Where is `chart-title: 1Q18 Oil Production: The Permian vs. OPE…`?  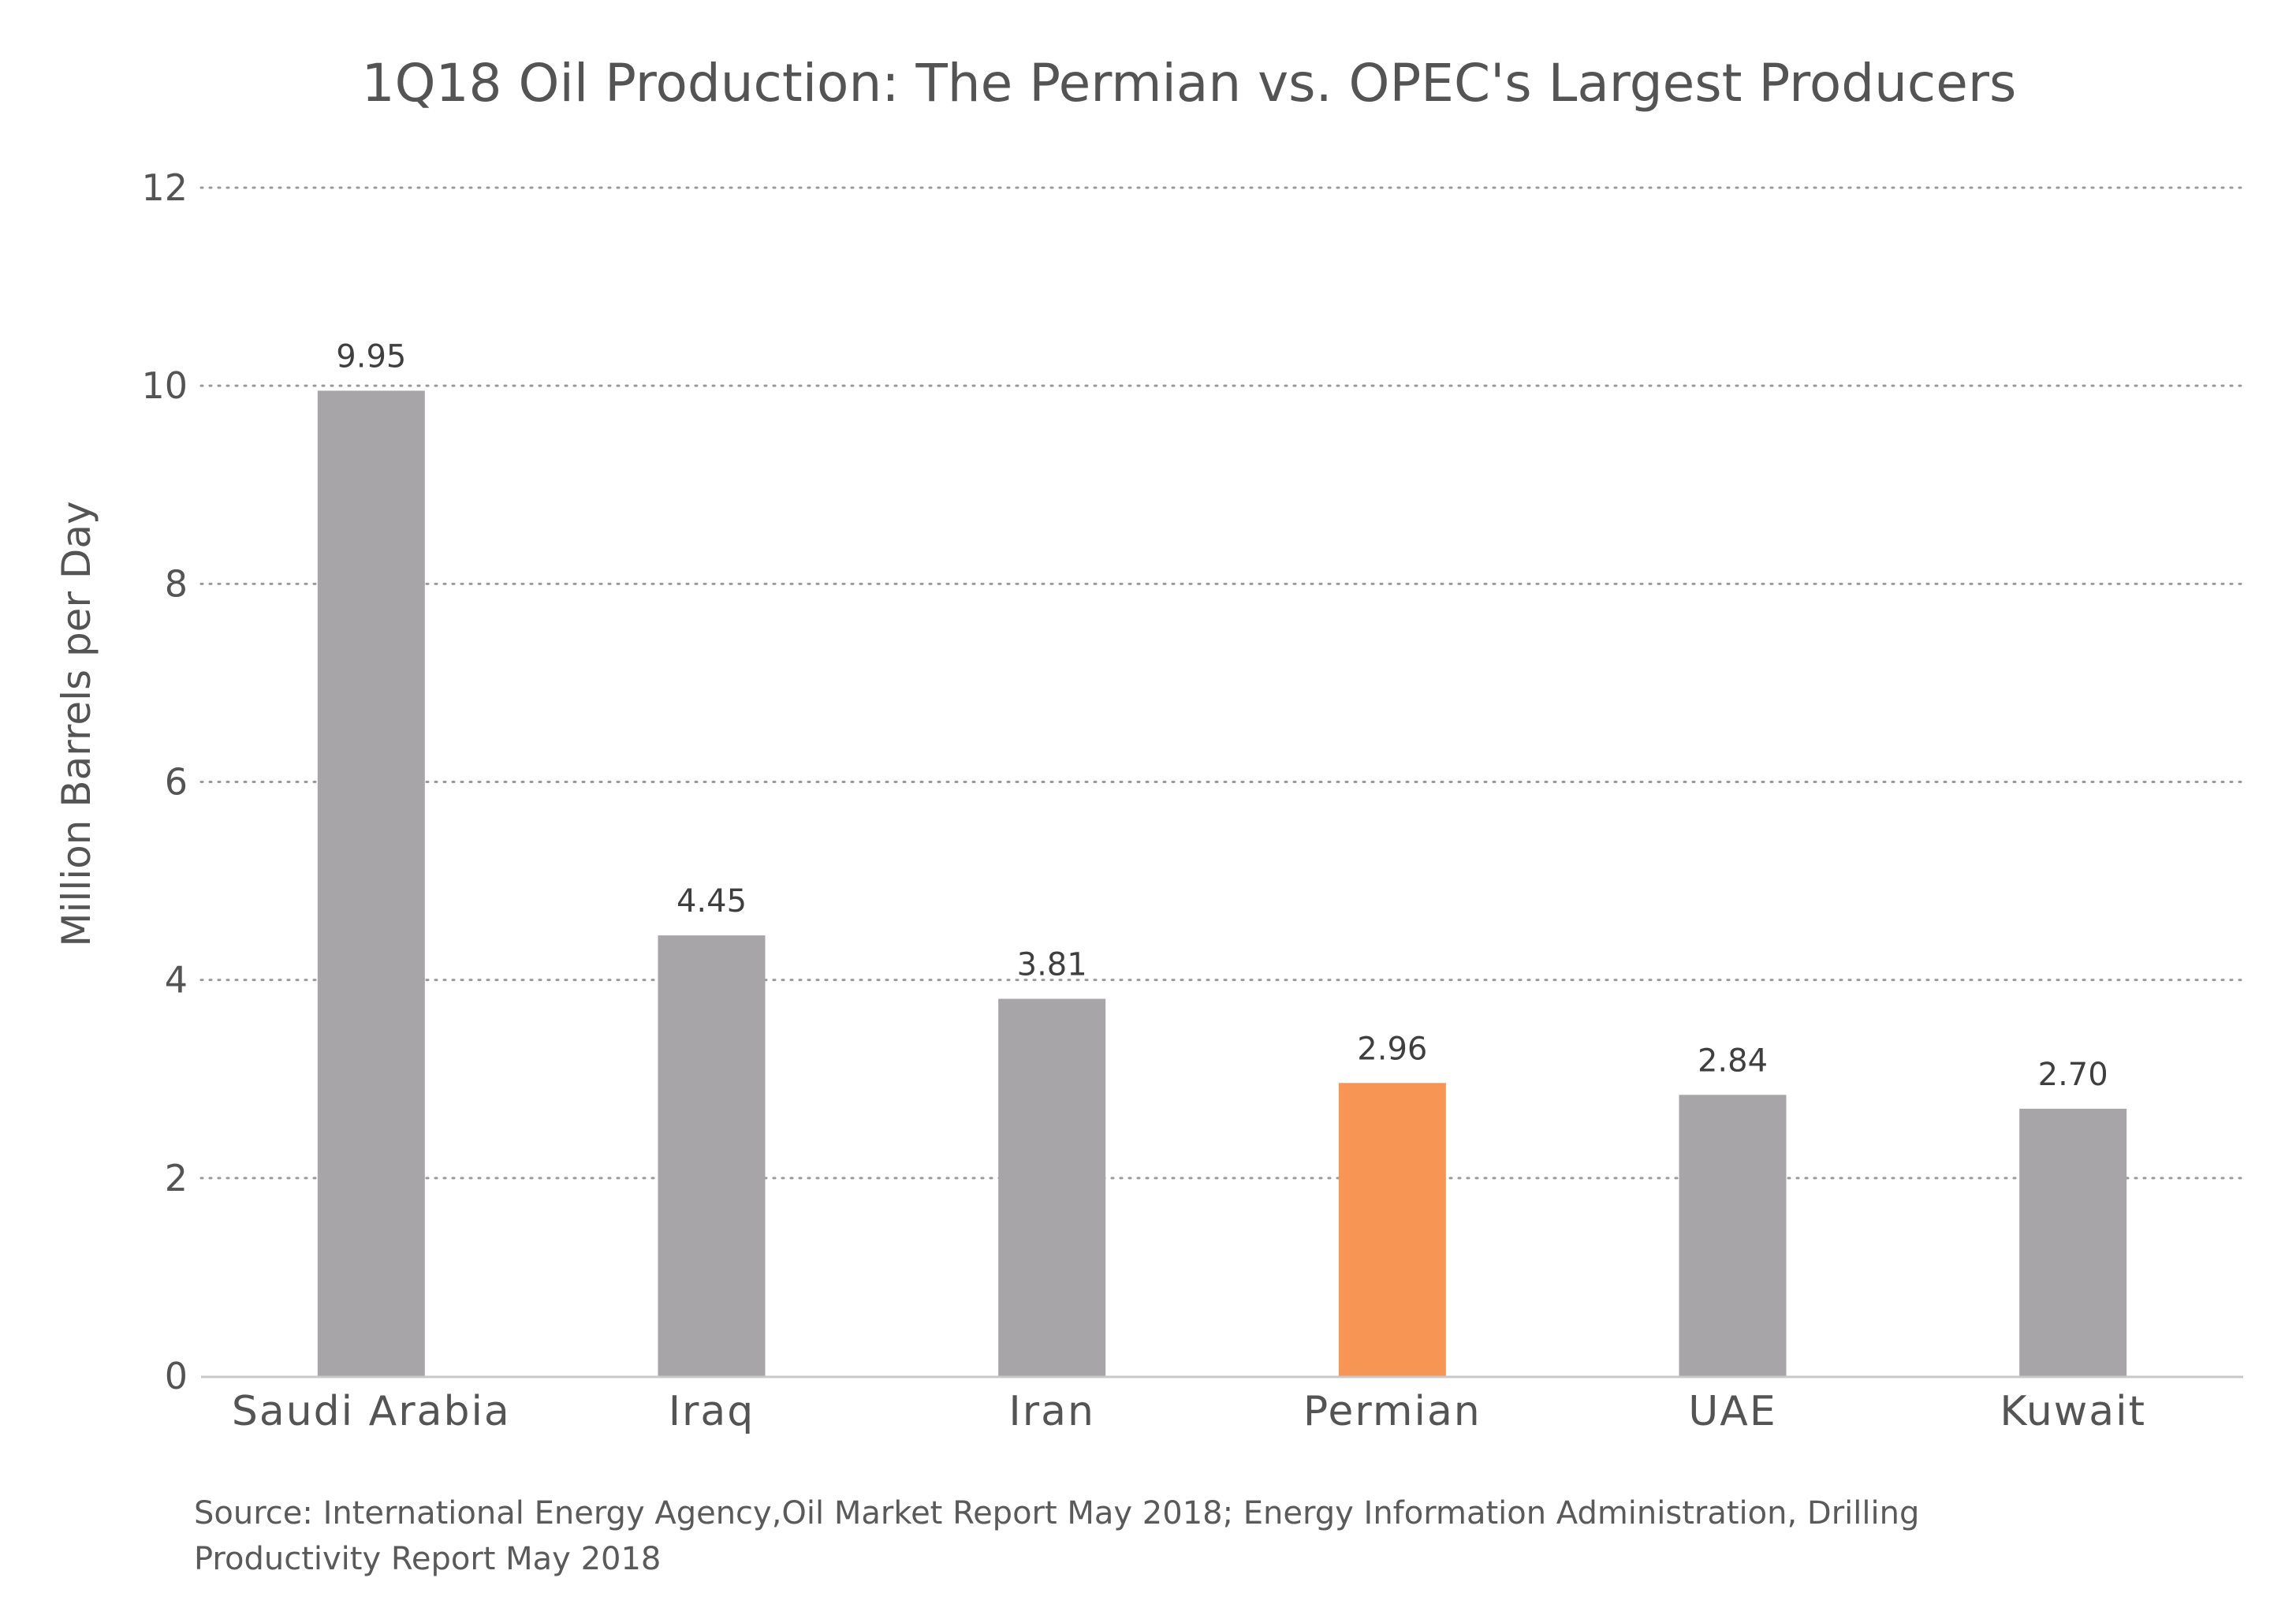
chart-title: 1Q18 Oil Production: The Permian vs. OPE… is located at coordinates (1189, 83).